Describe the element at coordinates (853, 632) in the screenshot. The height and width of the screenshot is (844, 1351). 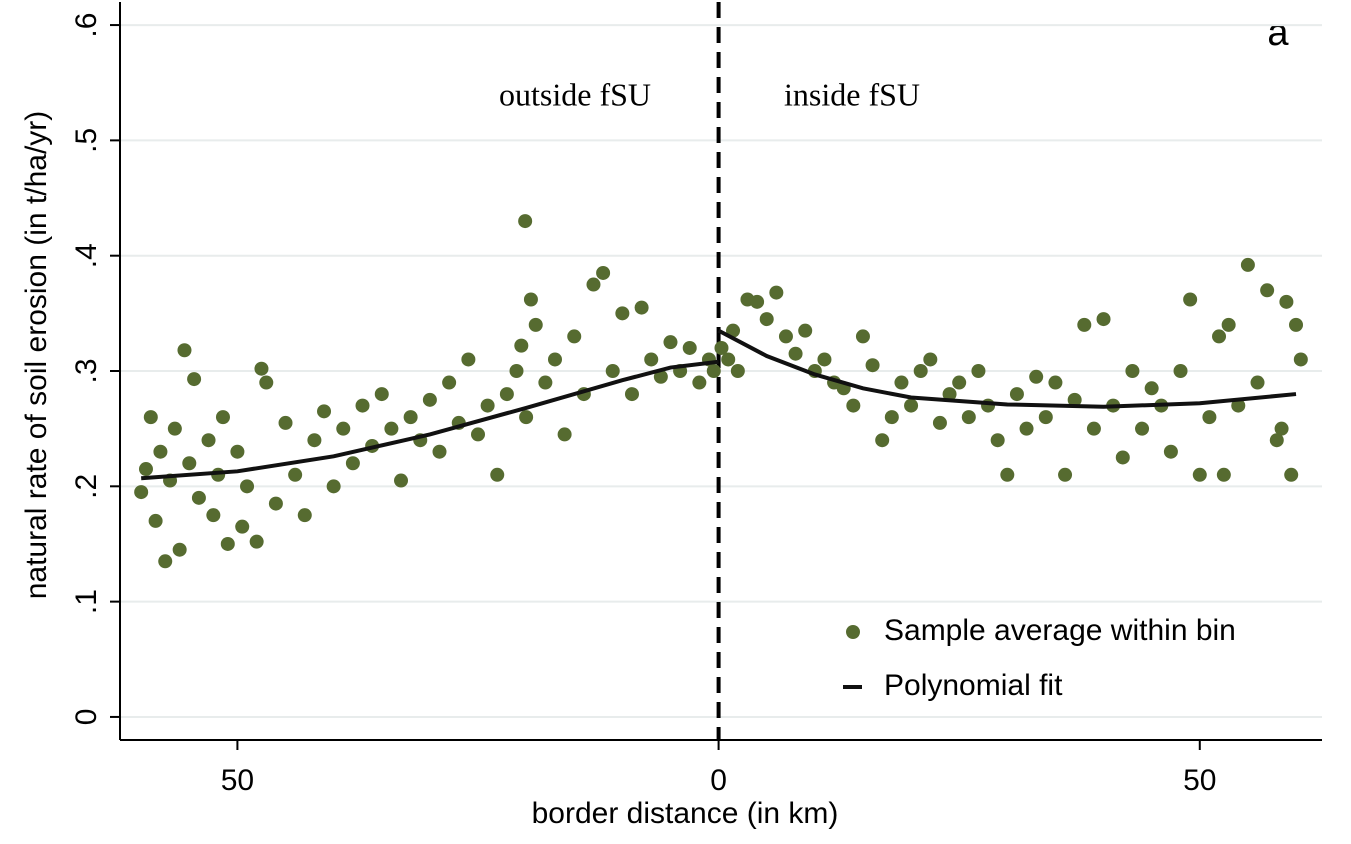
I see `legend-marker` at that location.